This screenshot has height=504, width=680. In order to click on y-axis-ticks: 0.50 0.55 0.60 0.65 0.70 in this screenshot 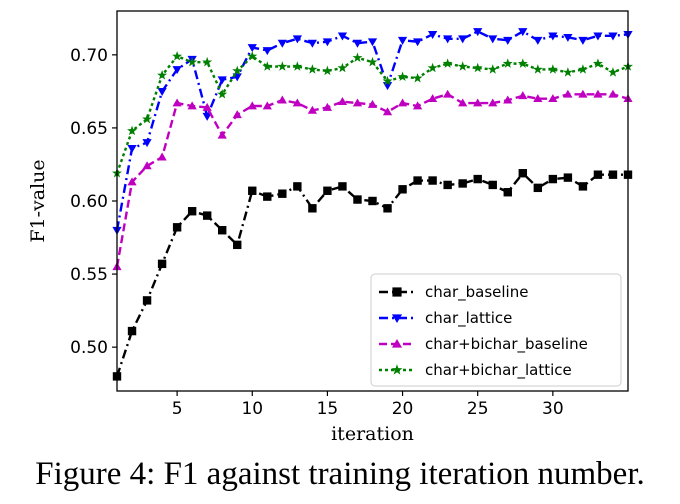, I will do `click(93, 202)`.